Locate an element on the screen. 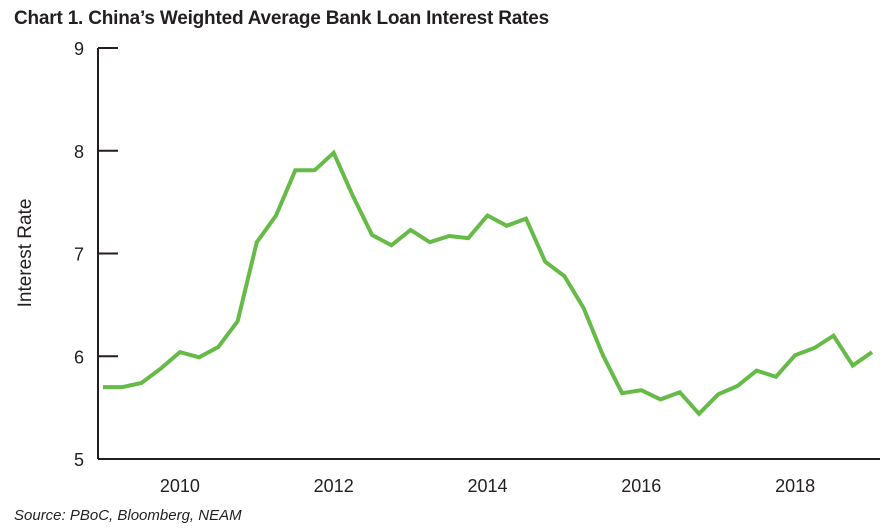 This screenshot has height=532, width=887. x-tick-label: 2010 is located at coordinates (180, 486).